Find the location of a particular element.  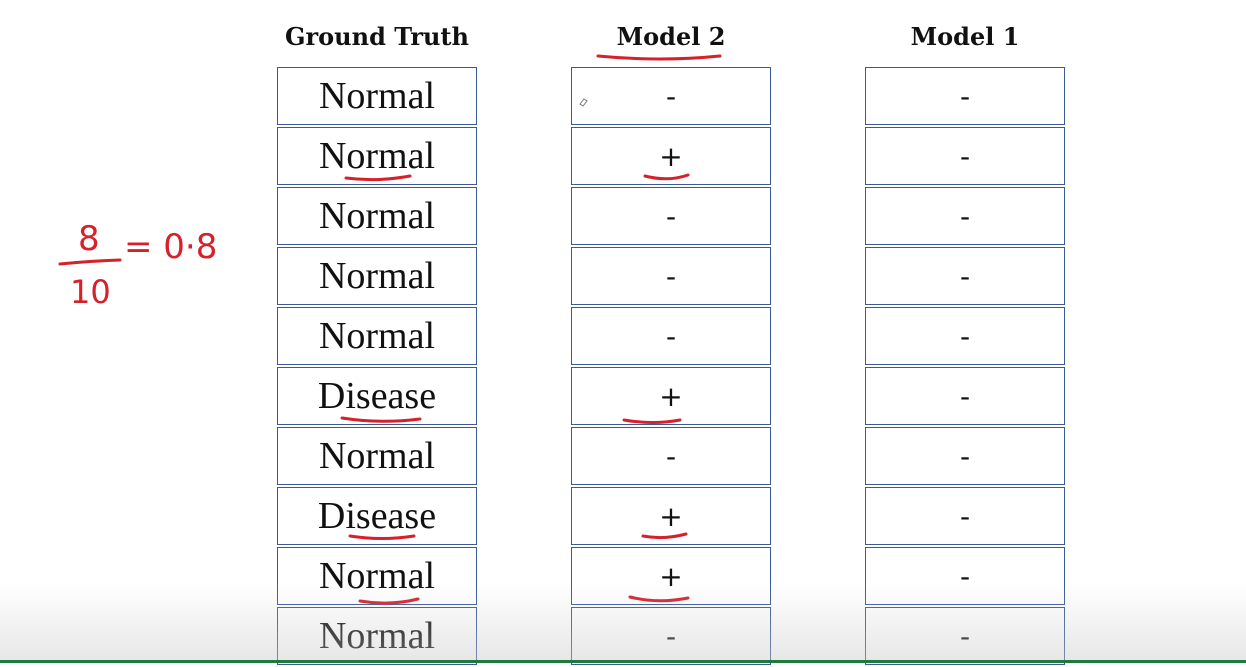

fraction-denominator: 10 is located at coordinates (90, 292).